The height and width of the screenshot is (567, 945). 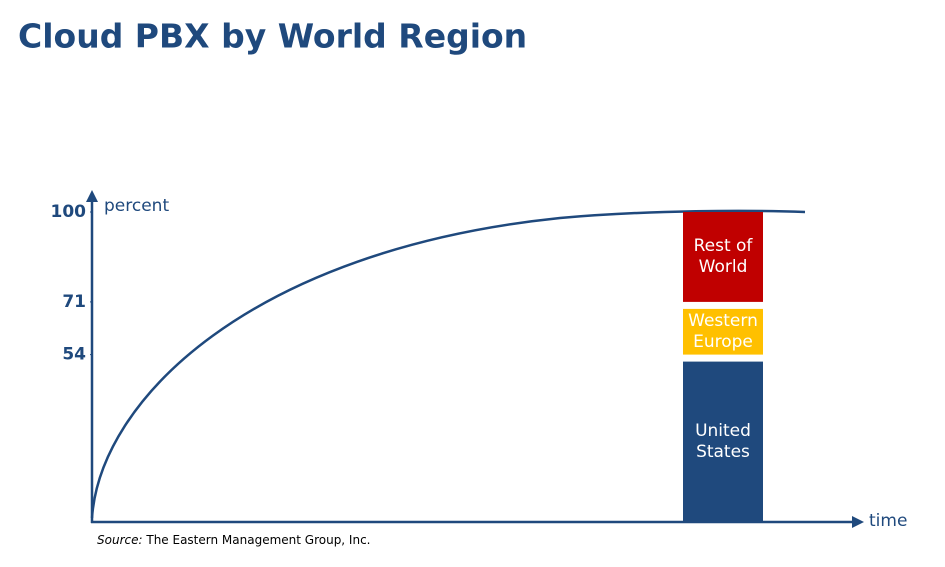 What do you see at coordinates (69, 212) in the screenshot?
I see `y-tick-label: 100` at bounding box center [69, 212].